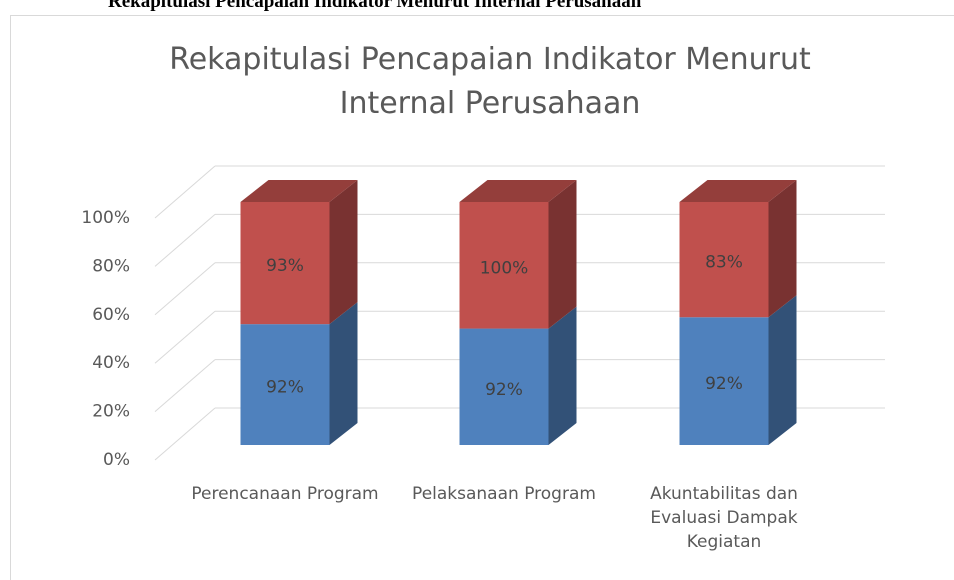 This screenshot has width=954, height=580. I want to click on y-tick-label: 80%, so click(111, 266).